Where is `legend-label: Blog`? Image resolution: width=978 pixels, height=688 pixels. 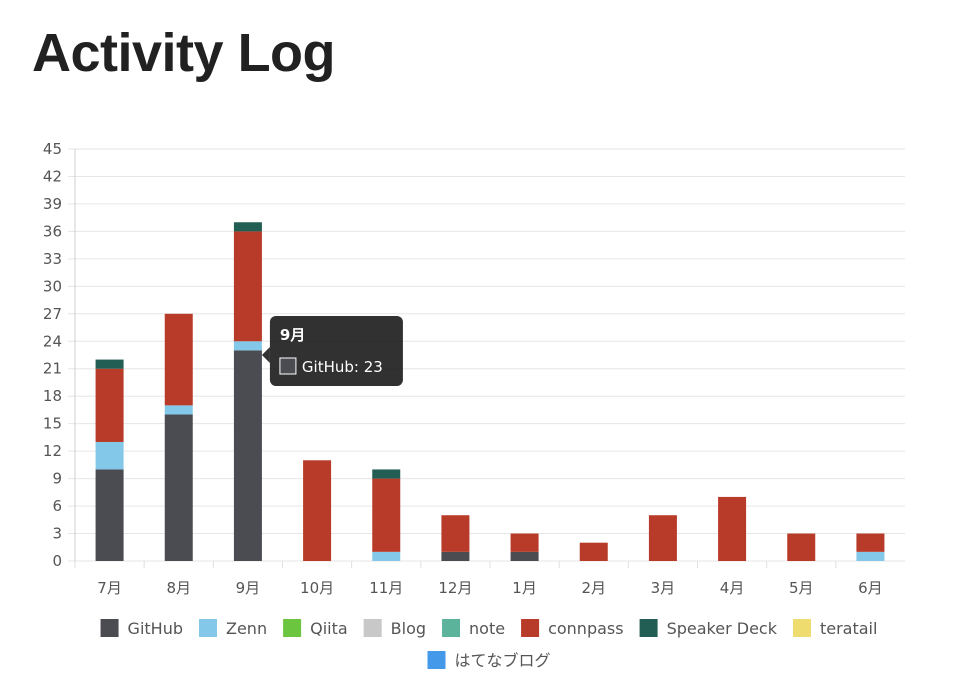 legend-label: Blog is located at coordinates (408, 628).